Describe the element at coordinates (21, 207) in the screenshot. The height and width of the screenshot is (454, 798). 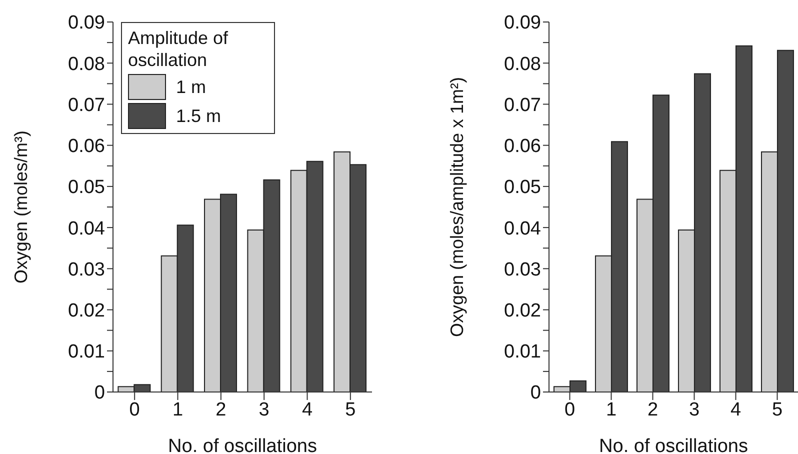
I see `y-axis-title: Oxygen (moles/m³)` at that location.